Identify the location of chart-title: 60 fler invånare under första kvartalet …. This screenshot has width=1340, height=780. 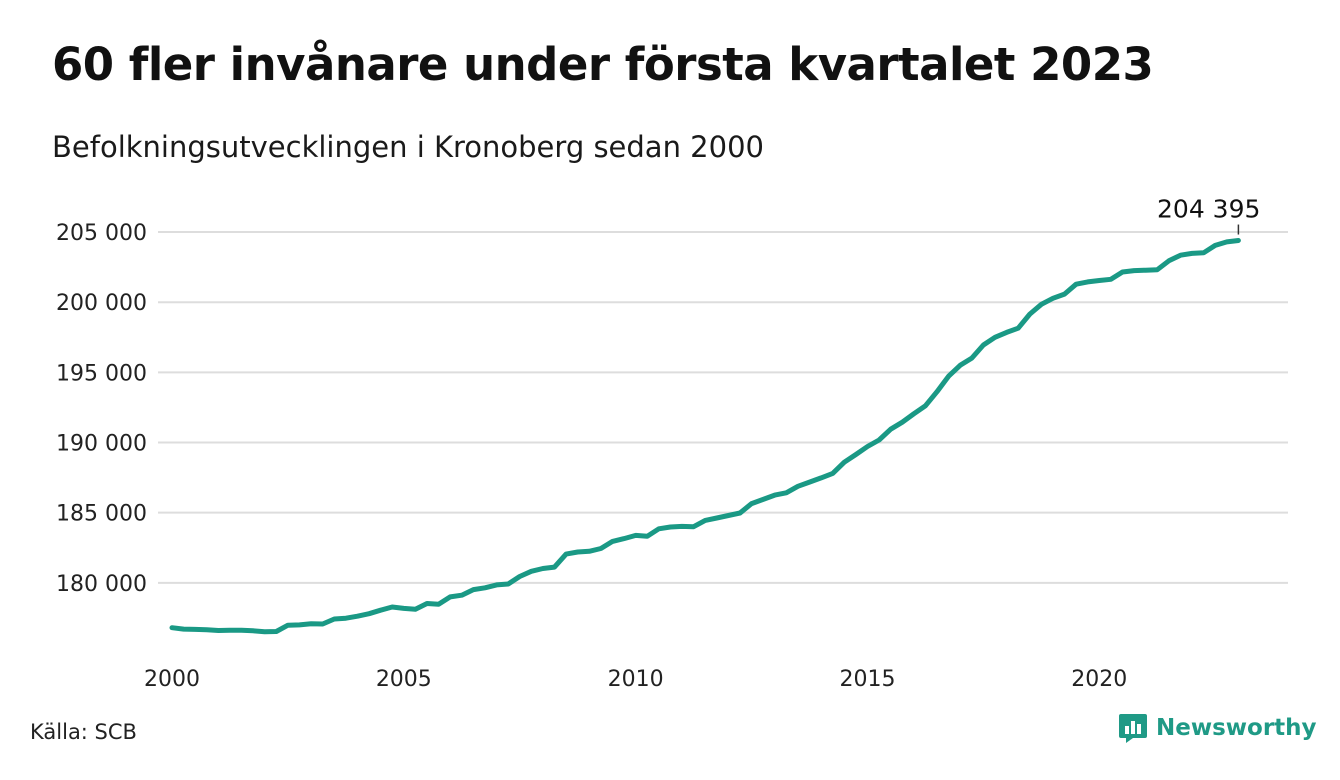
(603, 64).